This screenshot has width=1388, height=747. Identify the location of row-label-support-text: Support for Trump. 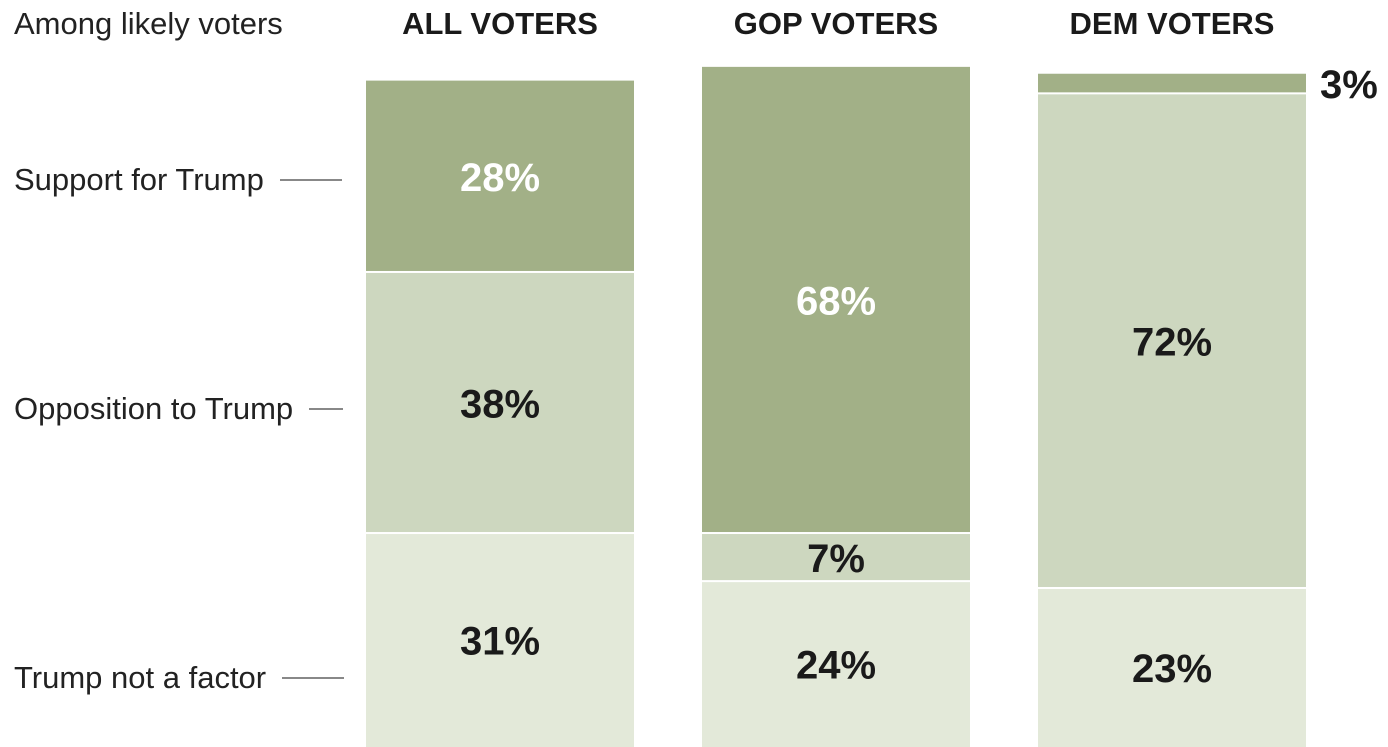
(139, 179).